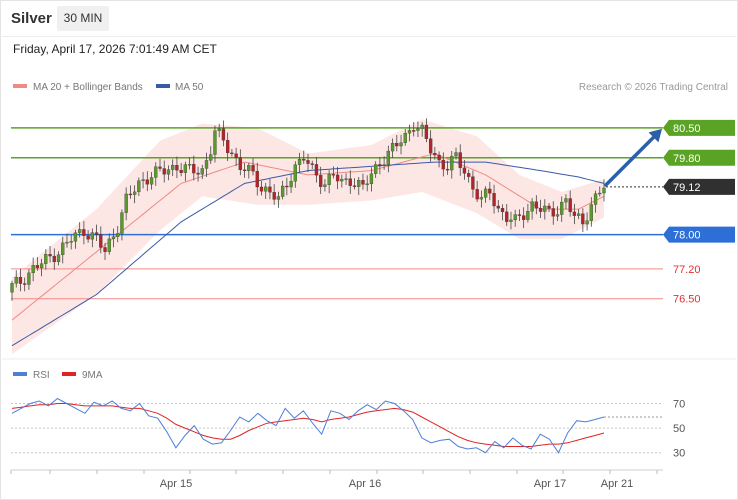  Describe the element at coordinates (189, 87) in the screenshot. I see `ma50-legend-label: MA 50` at that location.